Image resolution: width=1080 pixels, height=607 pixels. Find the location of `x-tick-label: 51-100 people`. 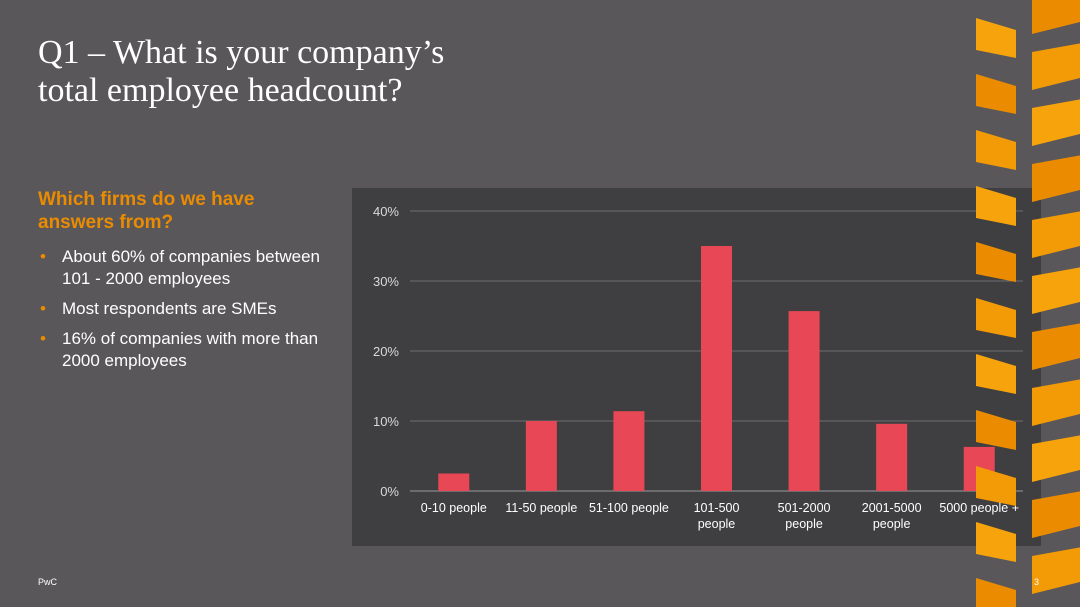

x-tick-label: 51-100 people is located at coordinates (629, 508).